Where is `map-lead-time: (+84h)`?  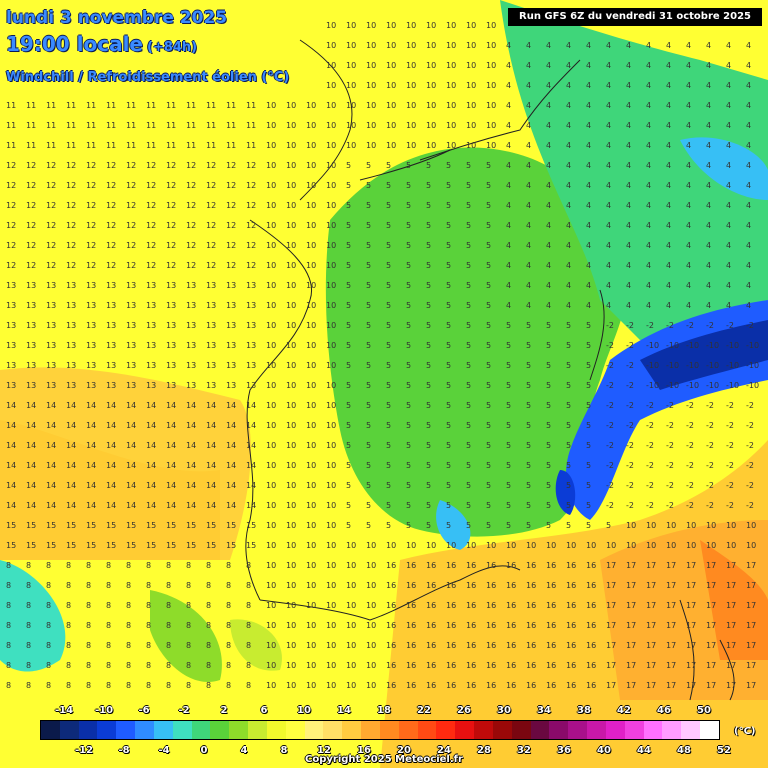
map-lead-time: (+84h) is located at coordinates (172, 47).